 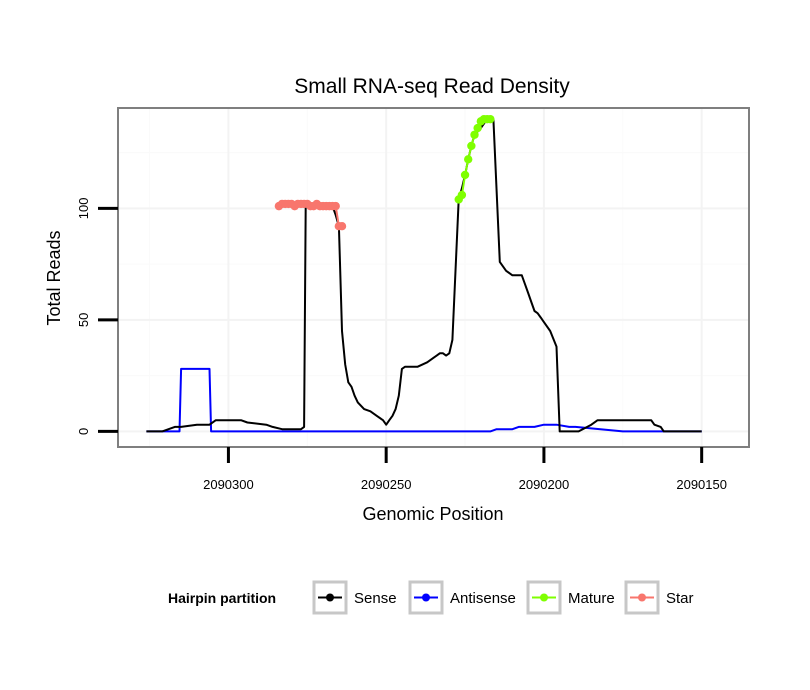 I want to click on legend-label-star: Star, so click(x=680, y=598).